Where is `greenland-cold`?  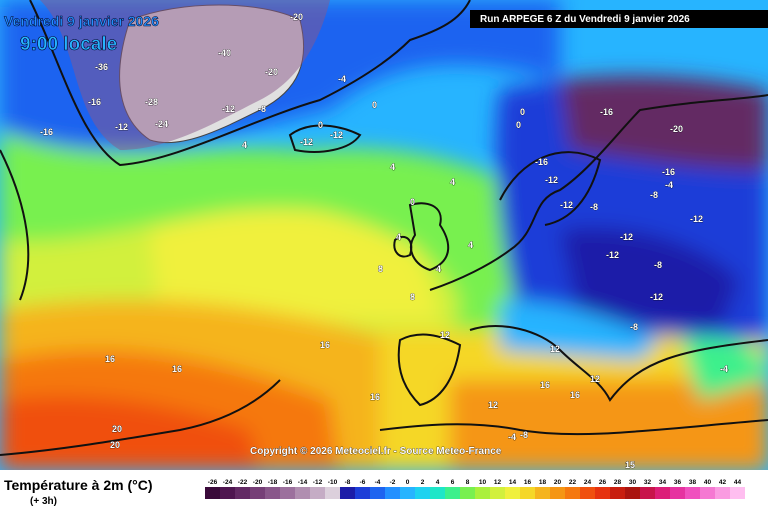 greenland-cold is located at coordinates (185, 75).